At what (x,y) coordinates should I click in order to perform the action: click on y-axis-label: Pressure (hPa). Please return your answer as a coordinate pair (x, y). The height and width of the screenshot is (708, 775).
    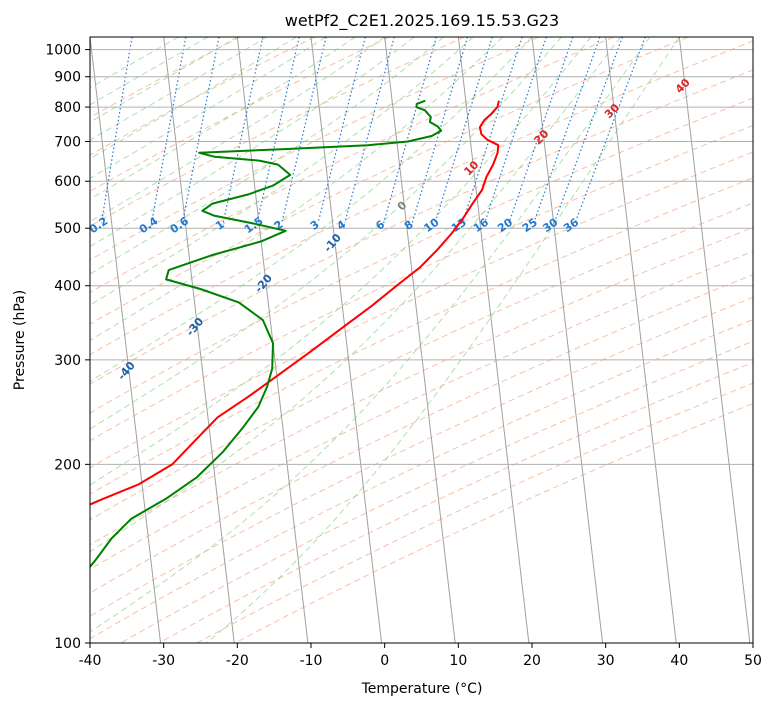
    Looking at the image, I should click on (20, 340).